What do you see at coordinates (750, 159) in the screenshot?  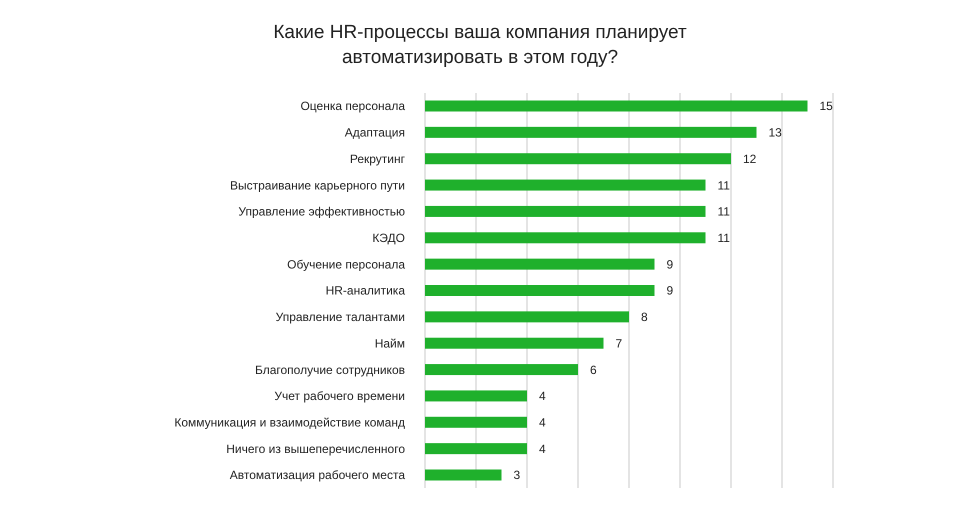 I see `data-label: 12` at bounding box center [750, 159].